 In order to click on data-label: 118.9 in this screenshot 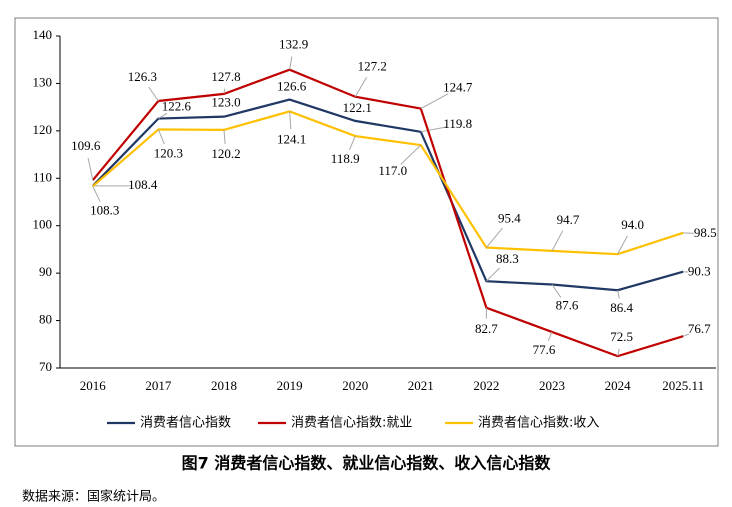, I will do `click(345, 158)`.